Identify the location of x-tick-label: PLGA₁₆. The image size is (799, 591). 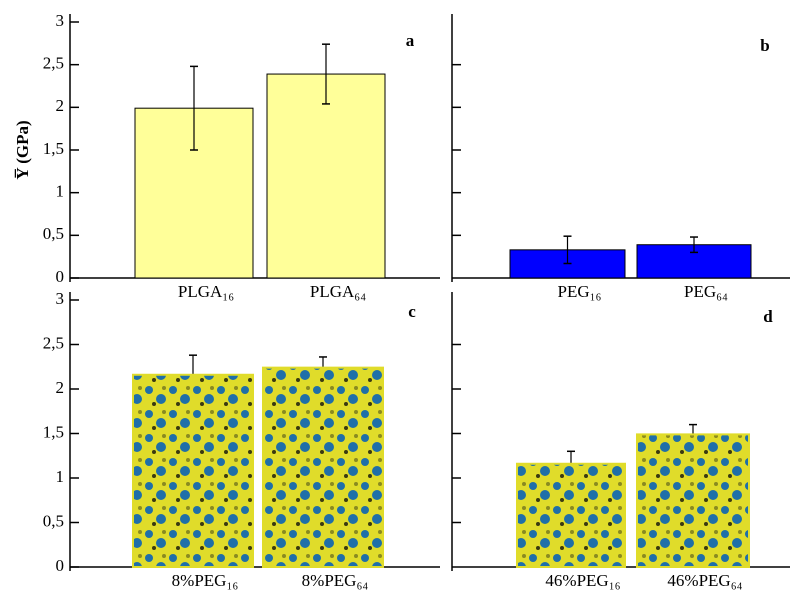
(206, 291).